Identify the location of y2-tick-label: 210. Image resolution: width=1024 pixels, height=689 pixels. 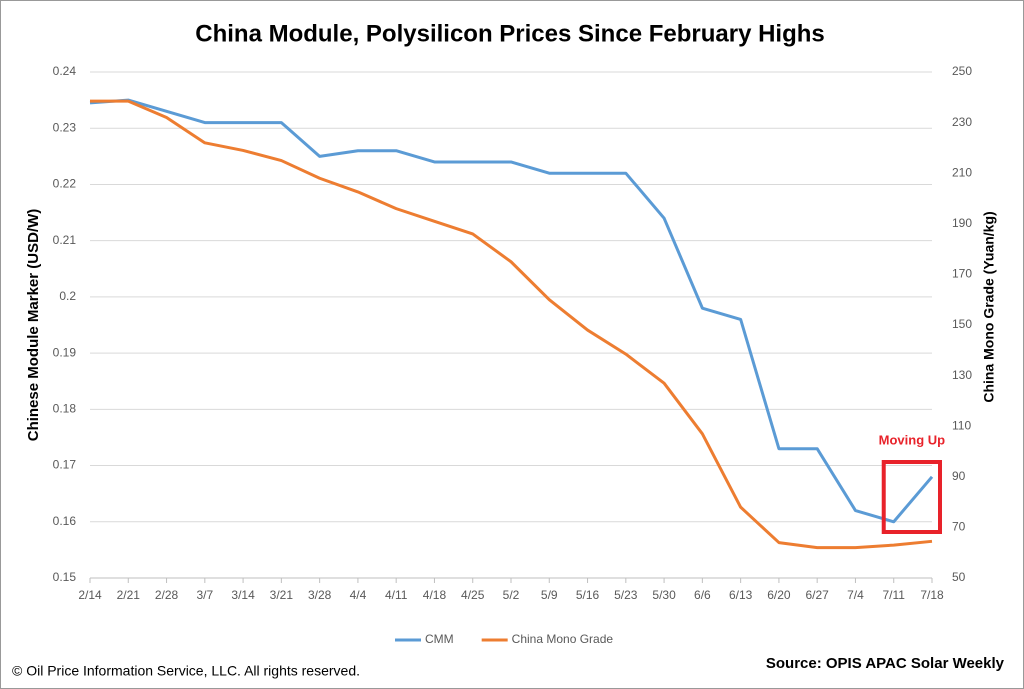
(962, 172).